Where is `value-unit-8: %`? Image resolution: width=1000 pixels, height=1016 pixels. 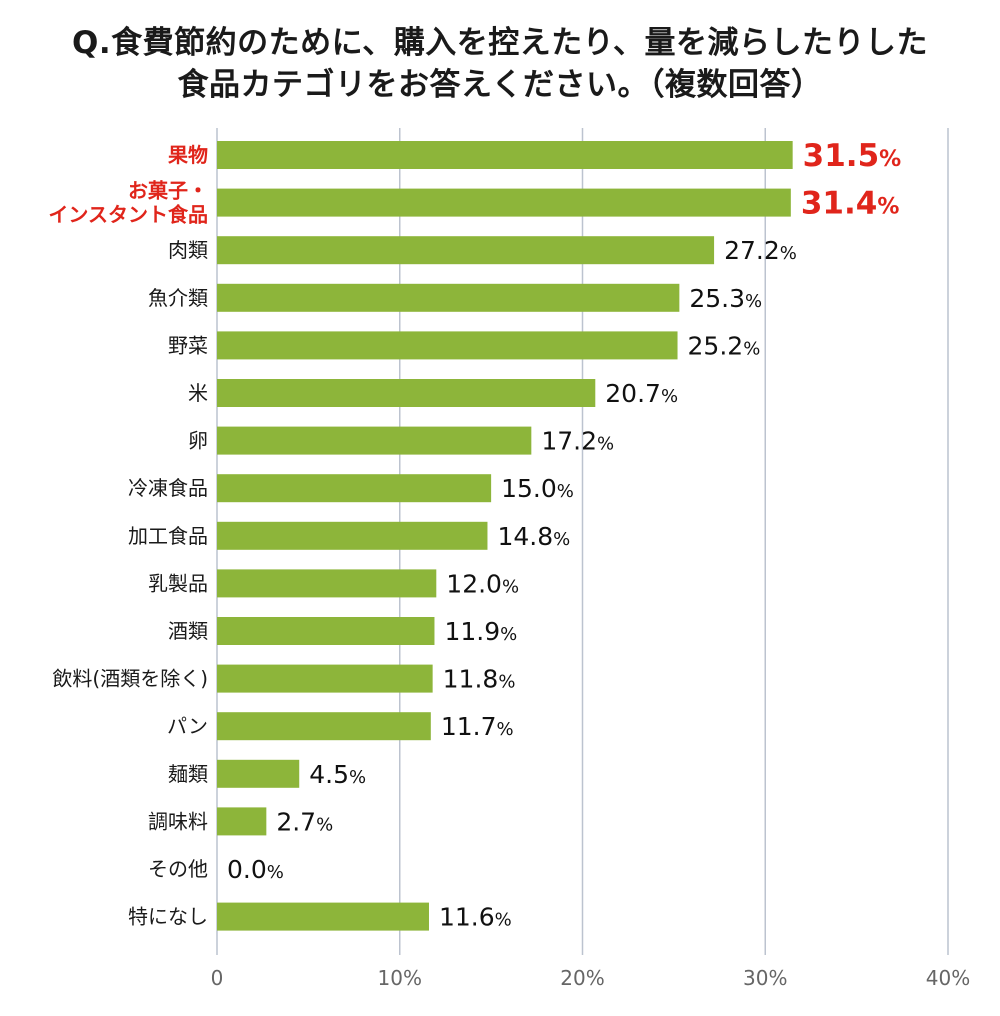 value-unit-8: % is located at coordinates (561, 539).